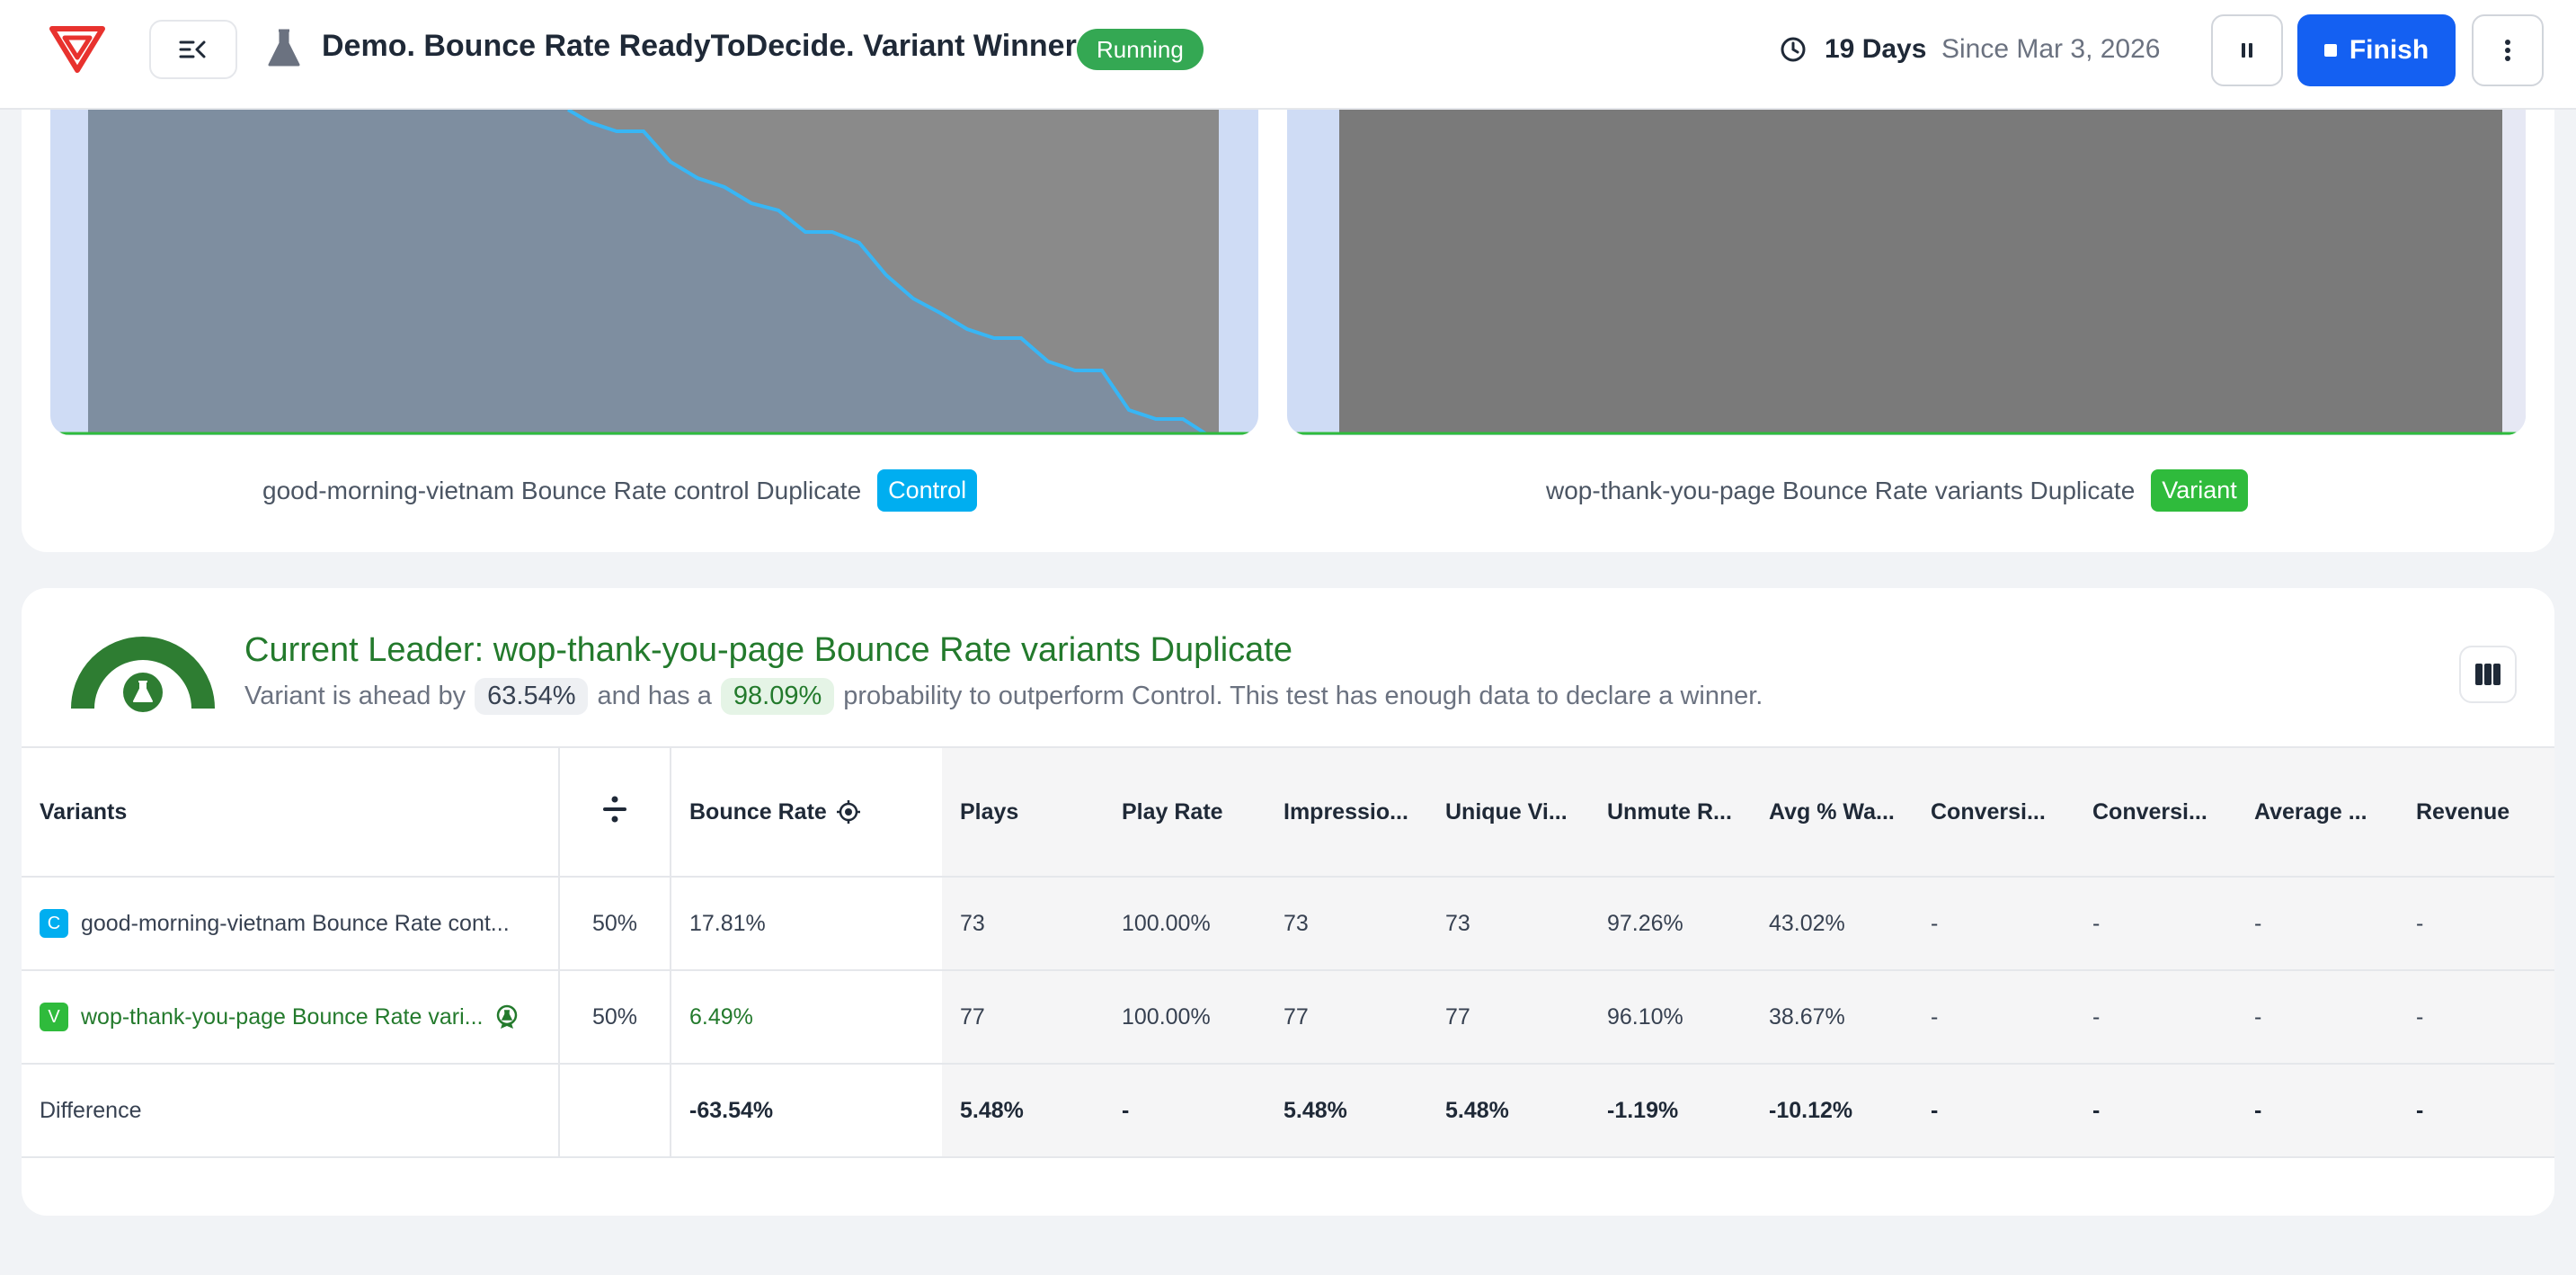 Image resolution: width=2576 pixels, height=1275 pixels. What do you see at coordinates (806, 1017) in the screenshot?
I see `bounce-rate-cell: 6.49%` at bounding box center [806, 1017].